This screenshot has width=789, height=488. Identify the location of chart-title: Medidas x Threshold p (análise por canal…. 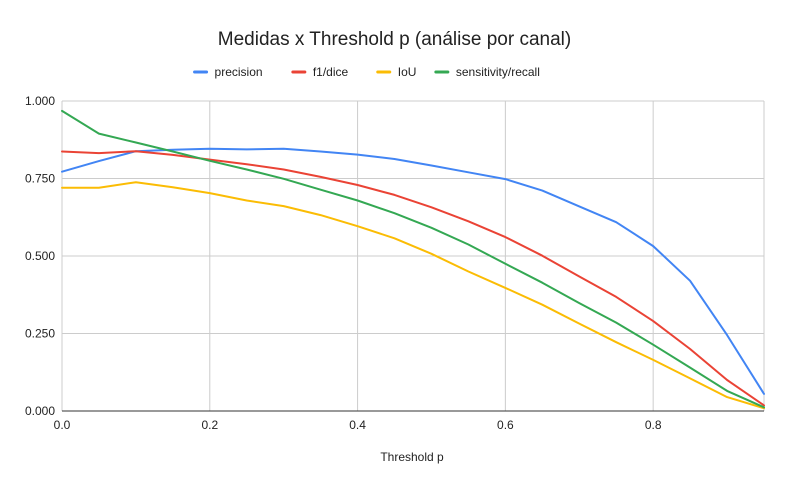
(394, 39).